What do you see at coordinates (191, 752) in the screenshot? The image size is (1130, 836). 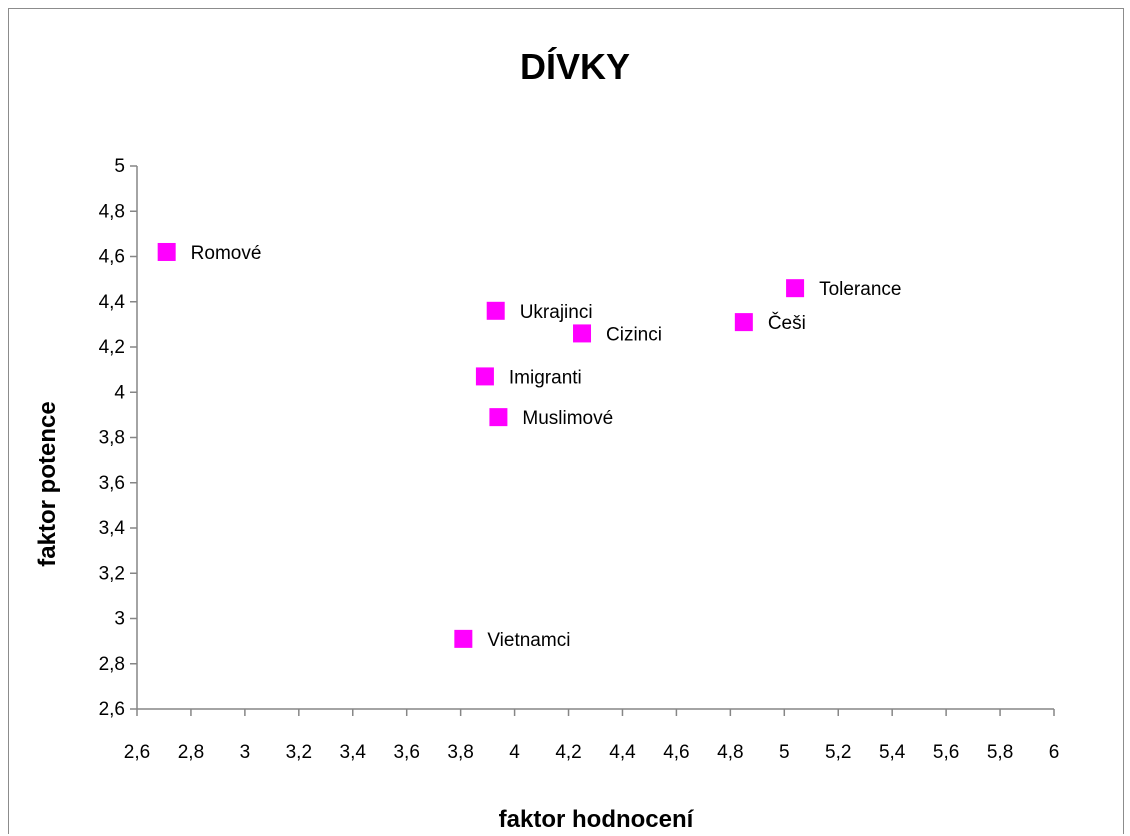 I see `x-tick-label: 2,8` at bounding box center [191, 752].